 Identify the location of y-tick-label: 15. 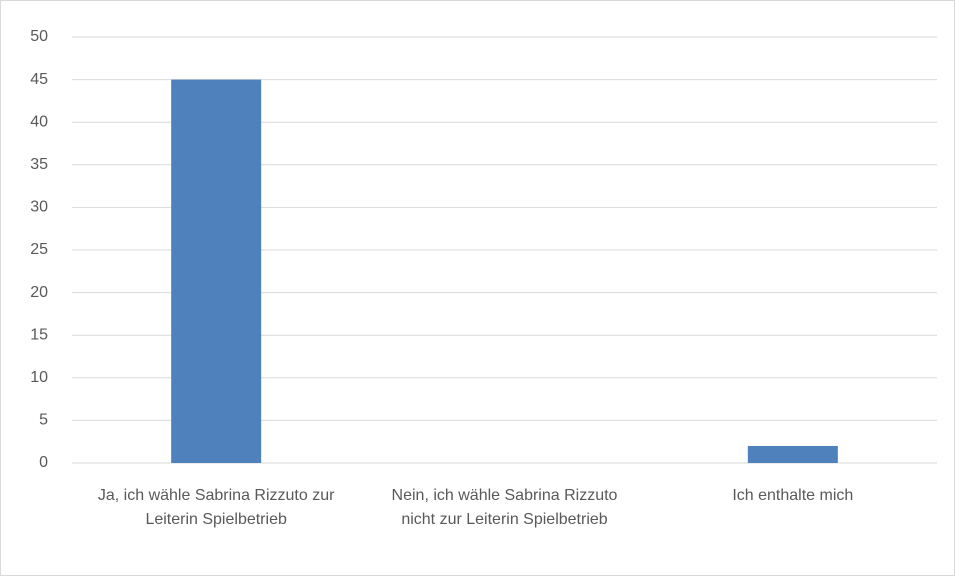
(39, 334).